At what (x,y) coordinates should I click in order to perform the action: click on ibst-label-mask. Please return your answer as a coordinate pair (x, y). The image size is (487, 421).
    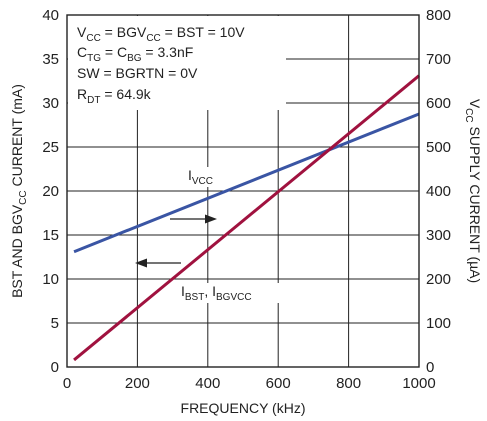
    Looking at the image, I should click on (229, 293).